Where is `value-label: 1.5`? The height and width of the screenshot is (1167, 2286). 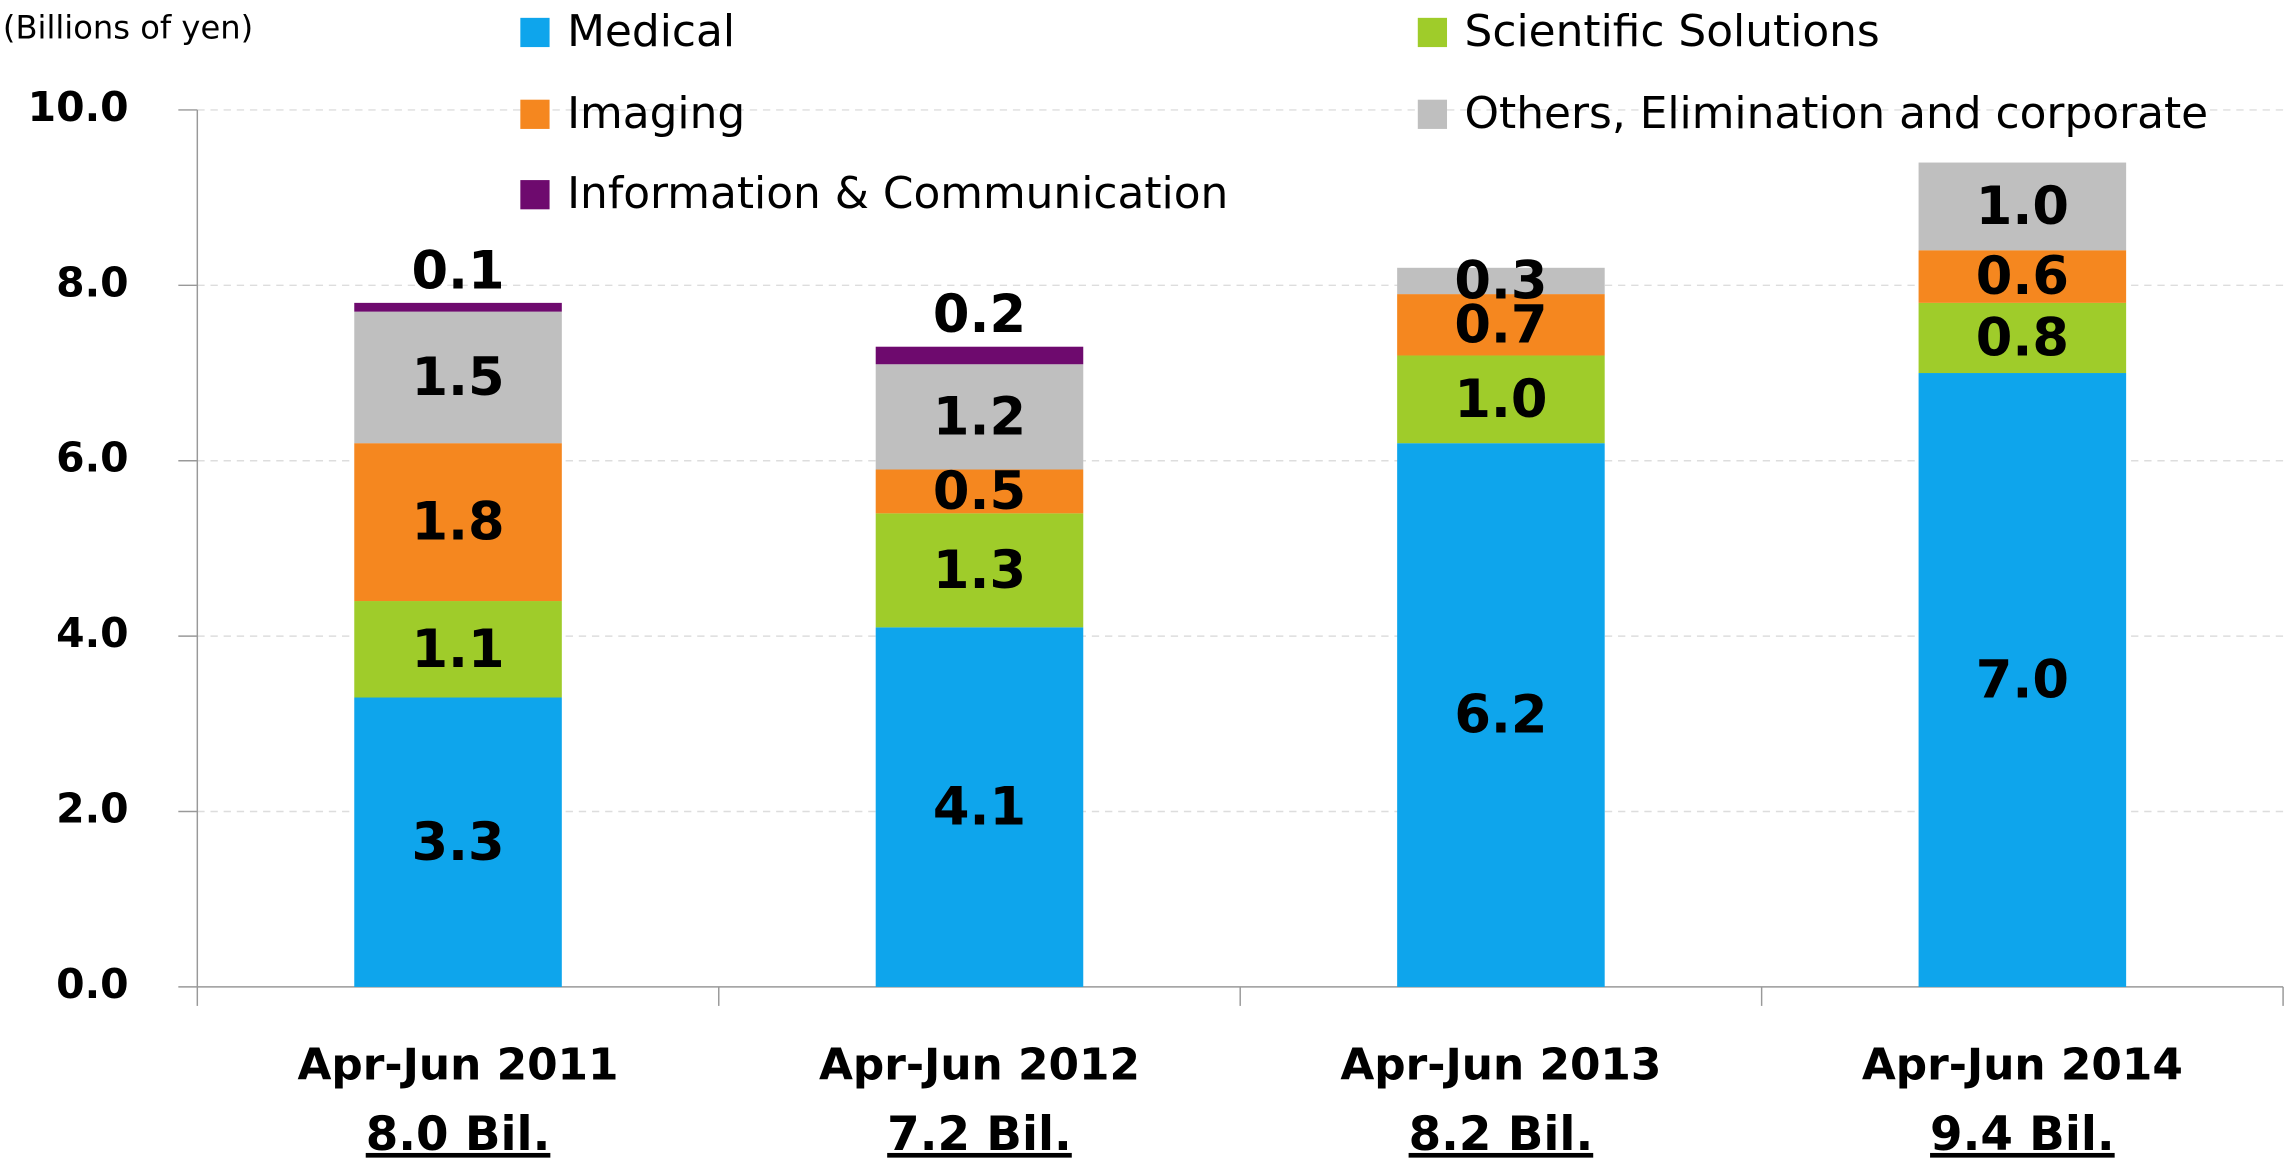 value-label: 1.5 is located at coordinates (457, 377).